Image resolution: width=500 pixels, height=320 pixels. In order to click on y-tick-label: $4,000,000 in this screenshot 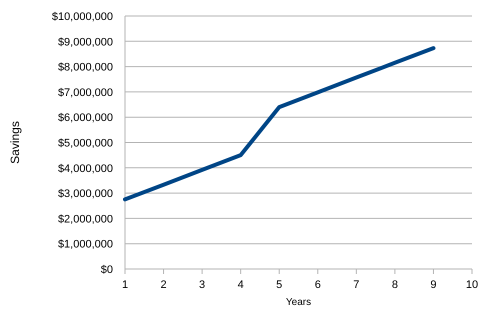, I will do `click(85, 168)`.